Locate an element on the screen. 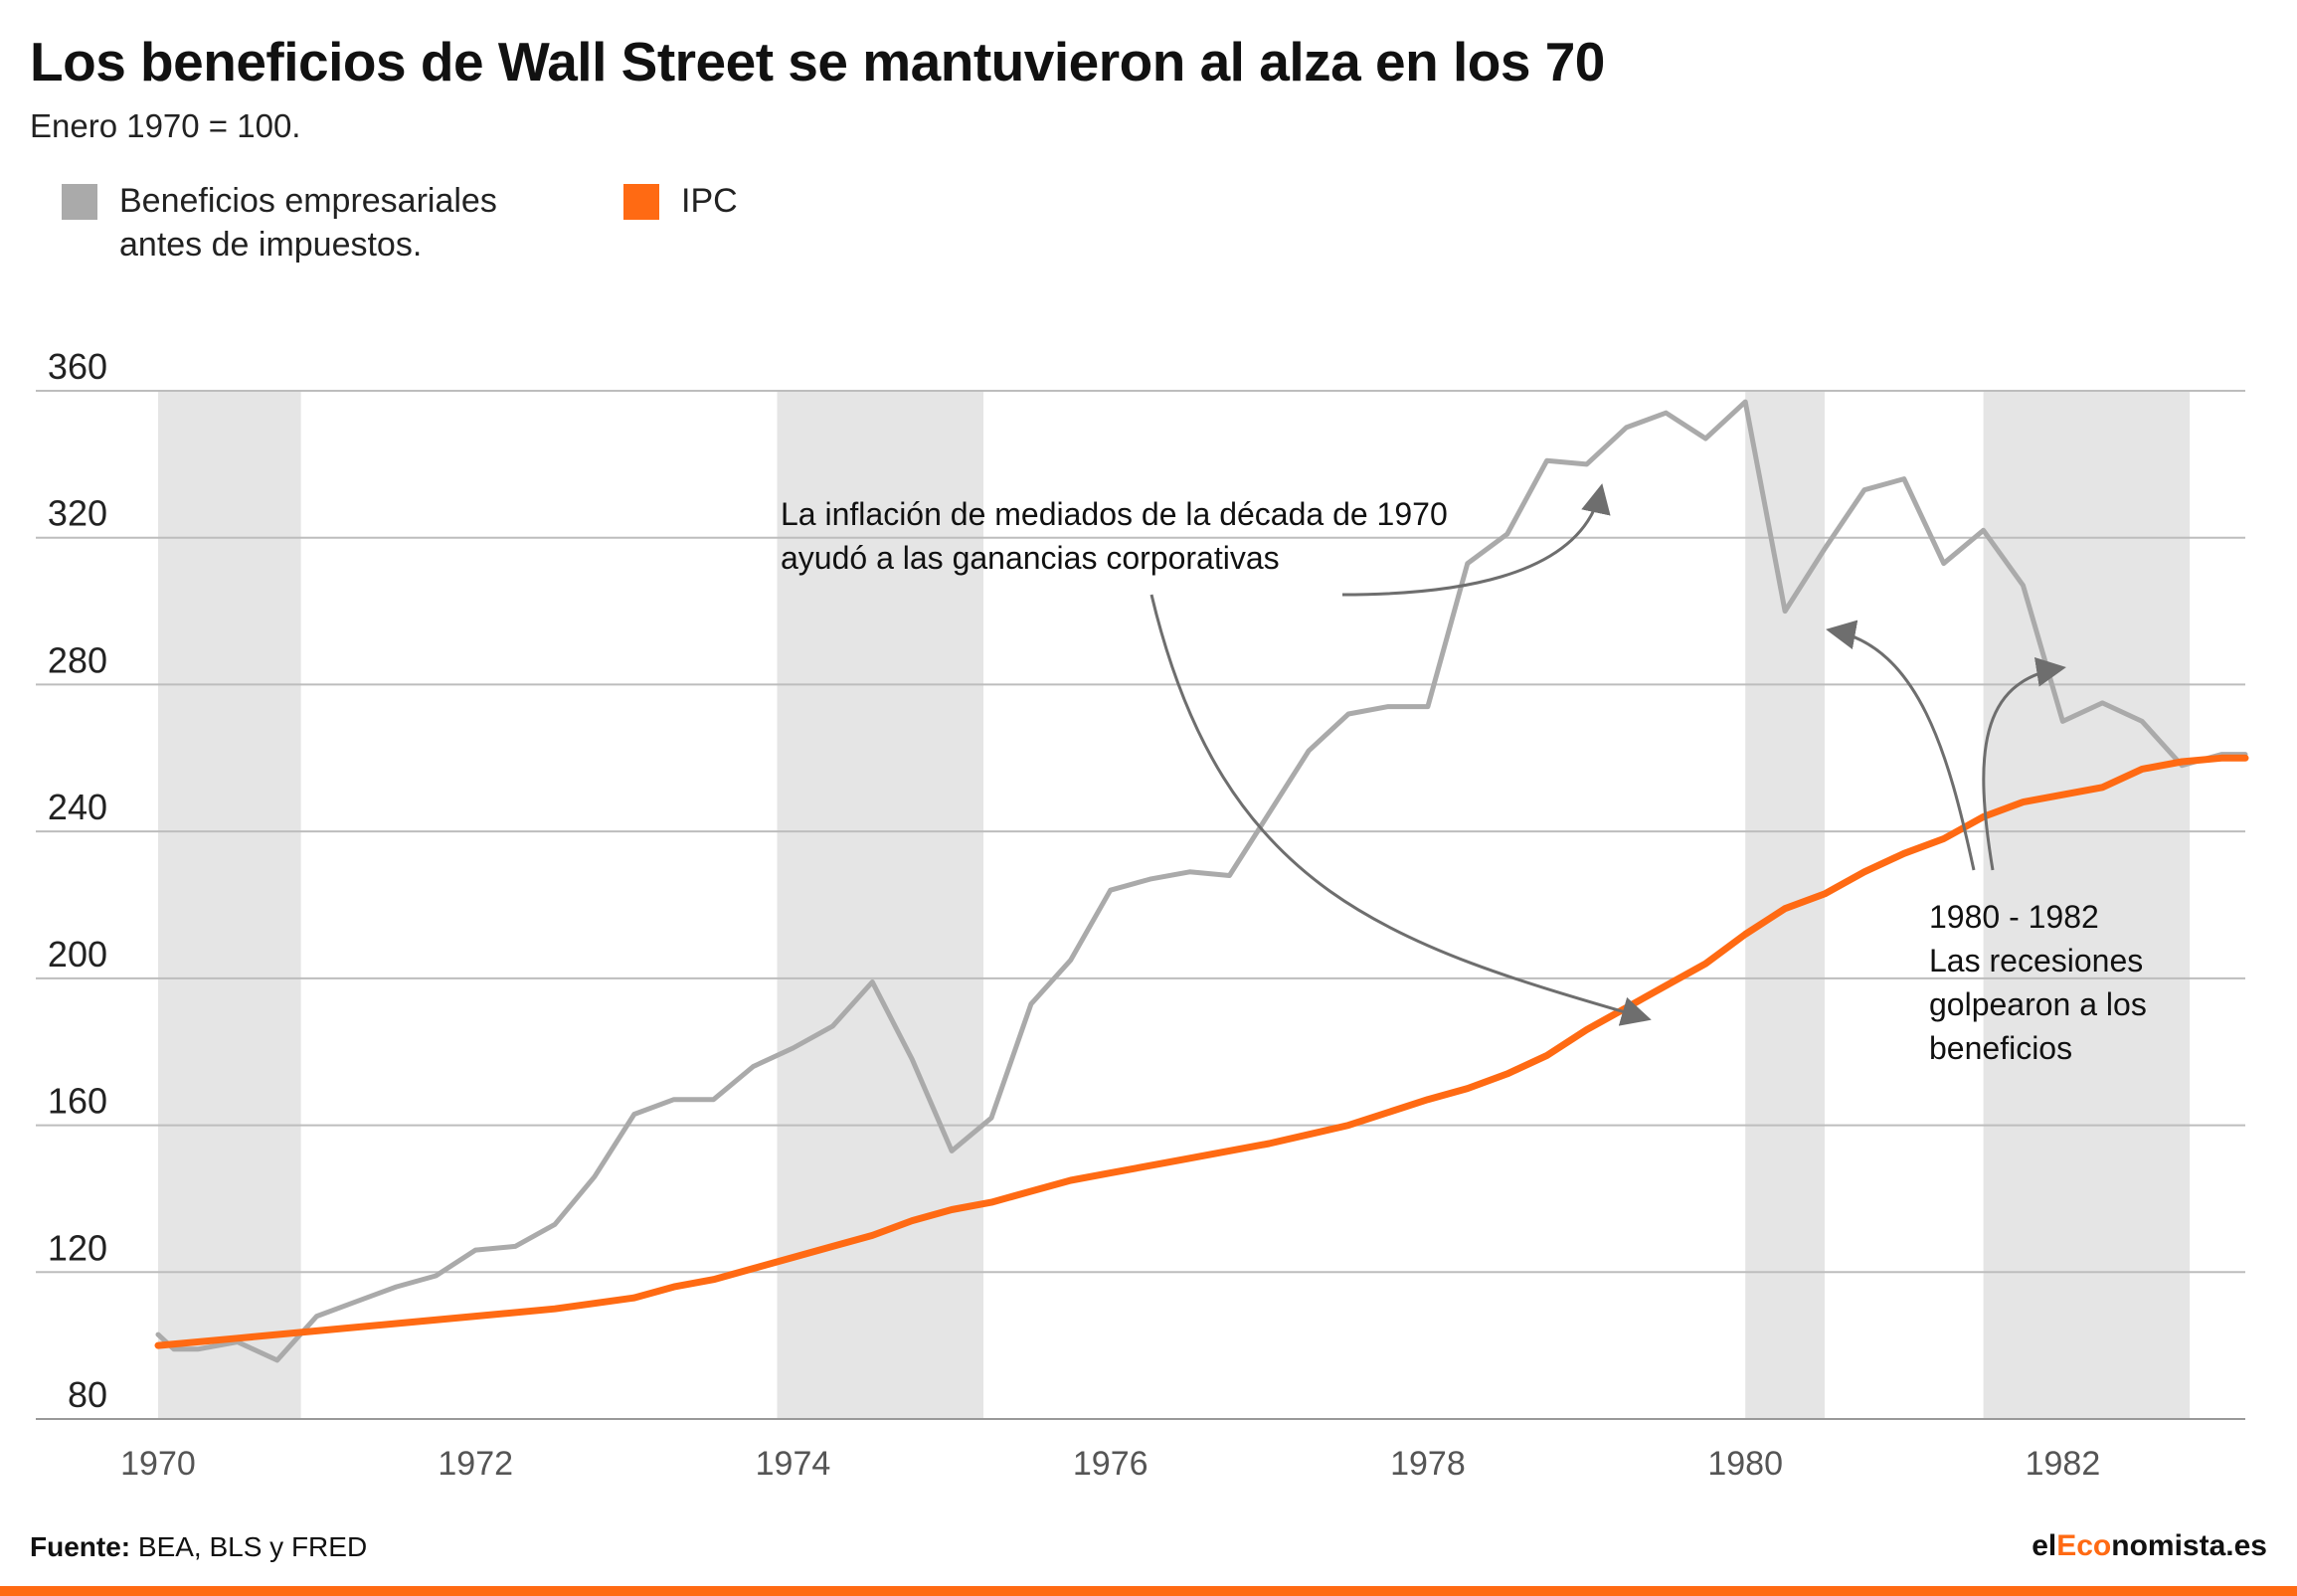  brand-prefix: el is located at coordinates (2044, 1546).